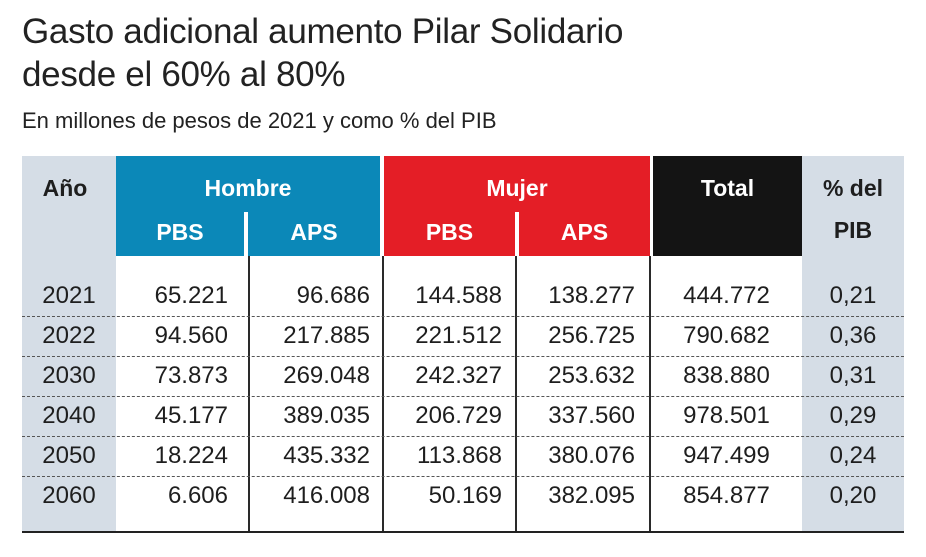 The width and height of the screenshot is (926, 557). I want to click on cell-hombre-pbs: 18.224, so click(191, 455).